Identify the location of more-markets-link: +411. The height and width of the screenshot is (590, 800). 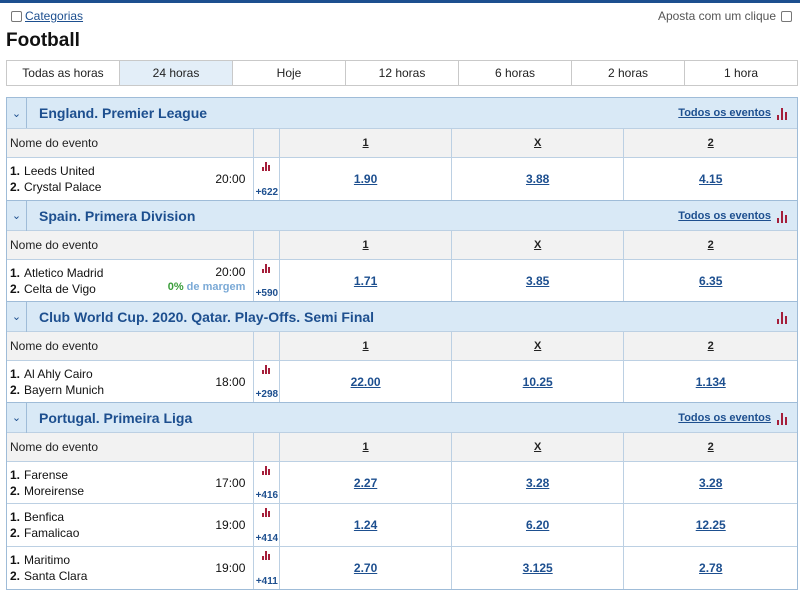
(266, 581).